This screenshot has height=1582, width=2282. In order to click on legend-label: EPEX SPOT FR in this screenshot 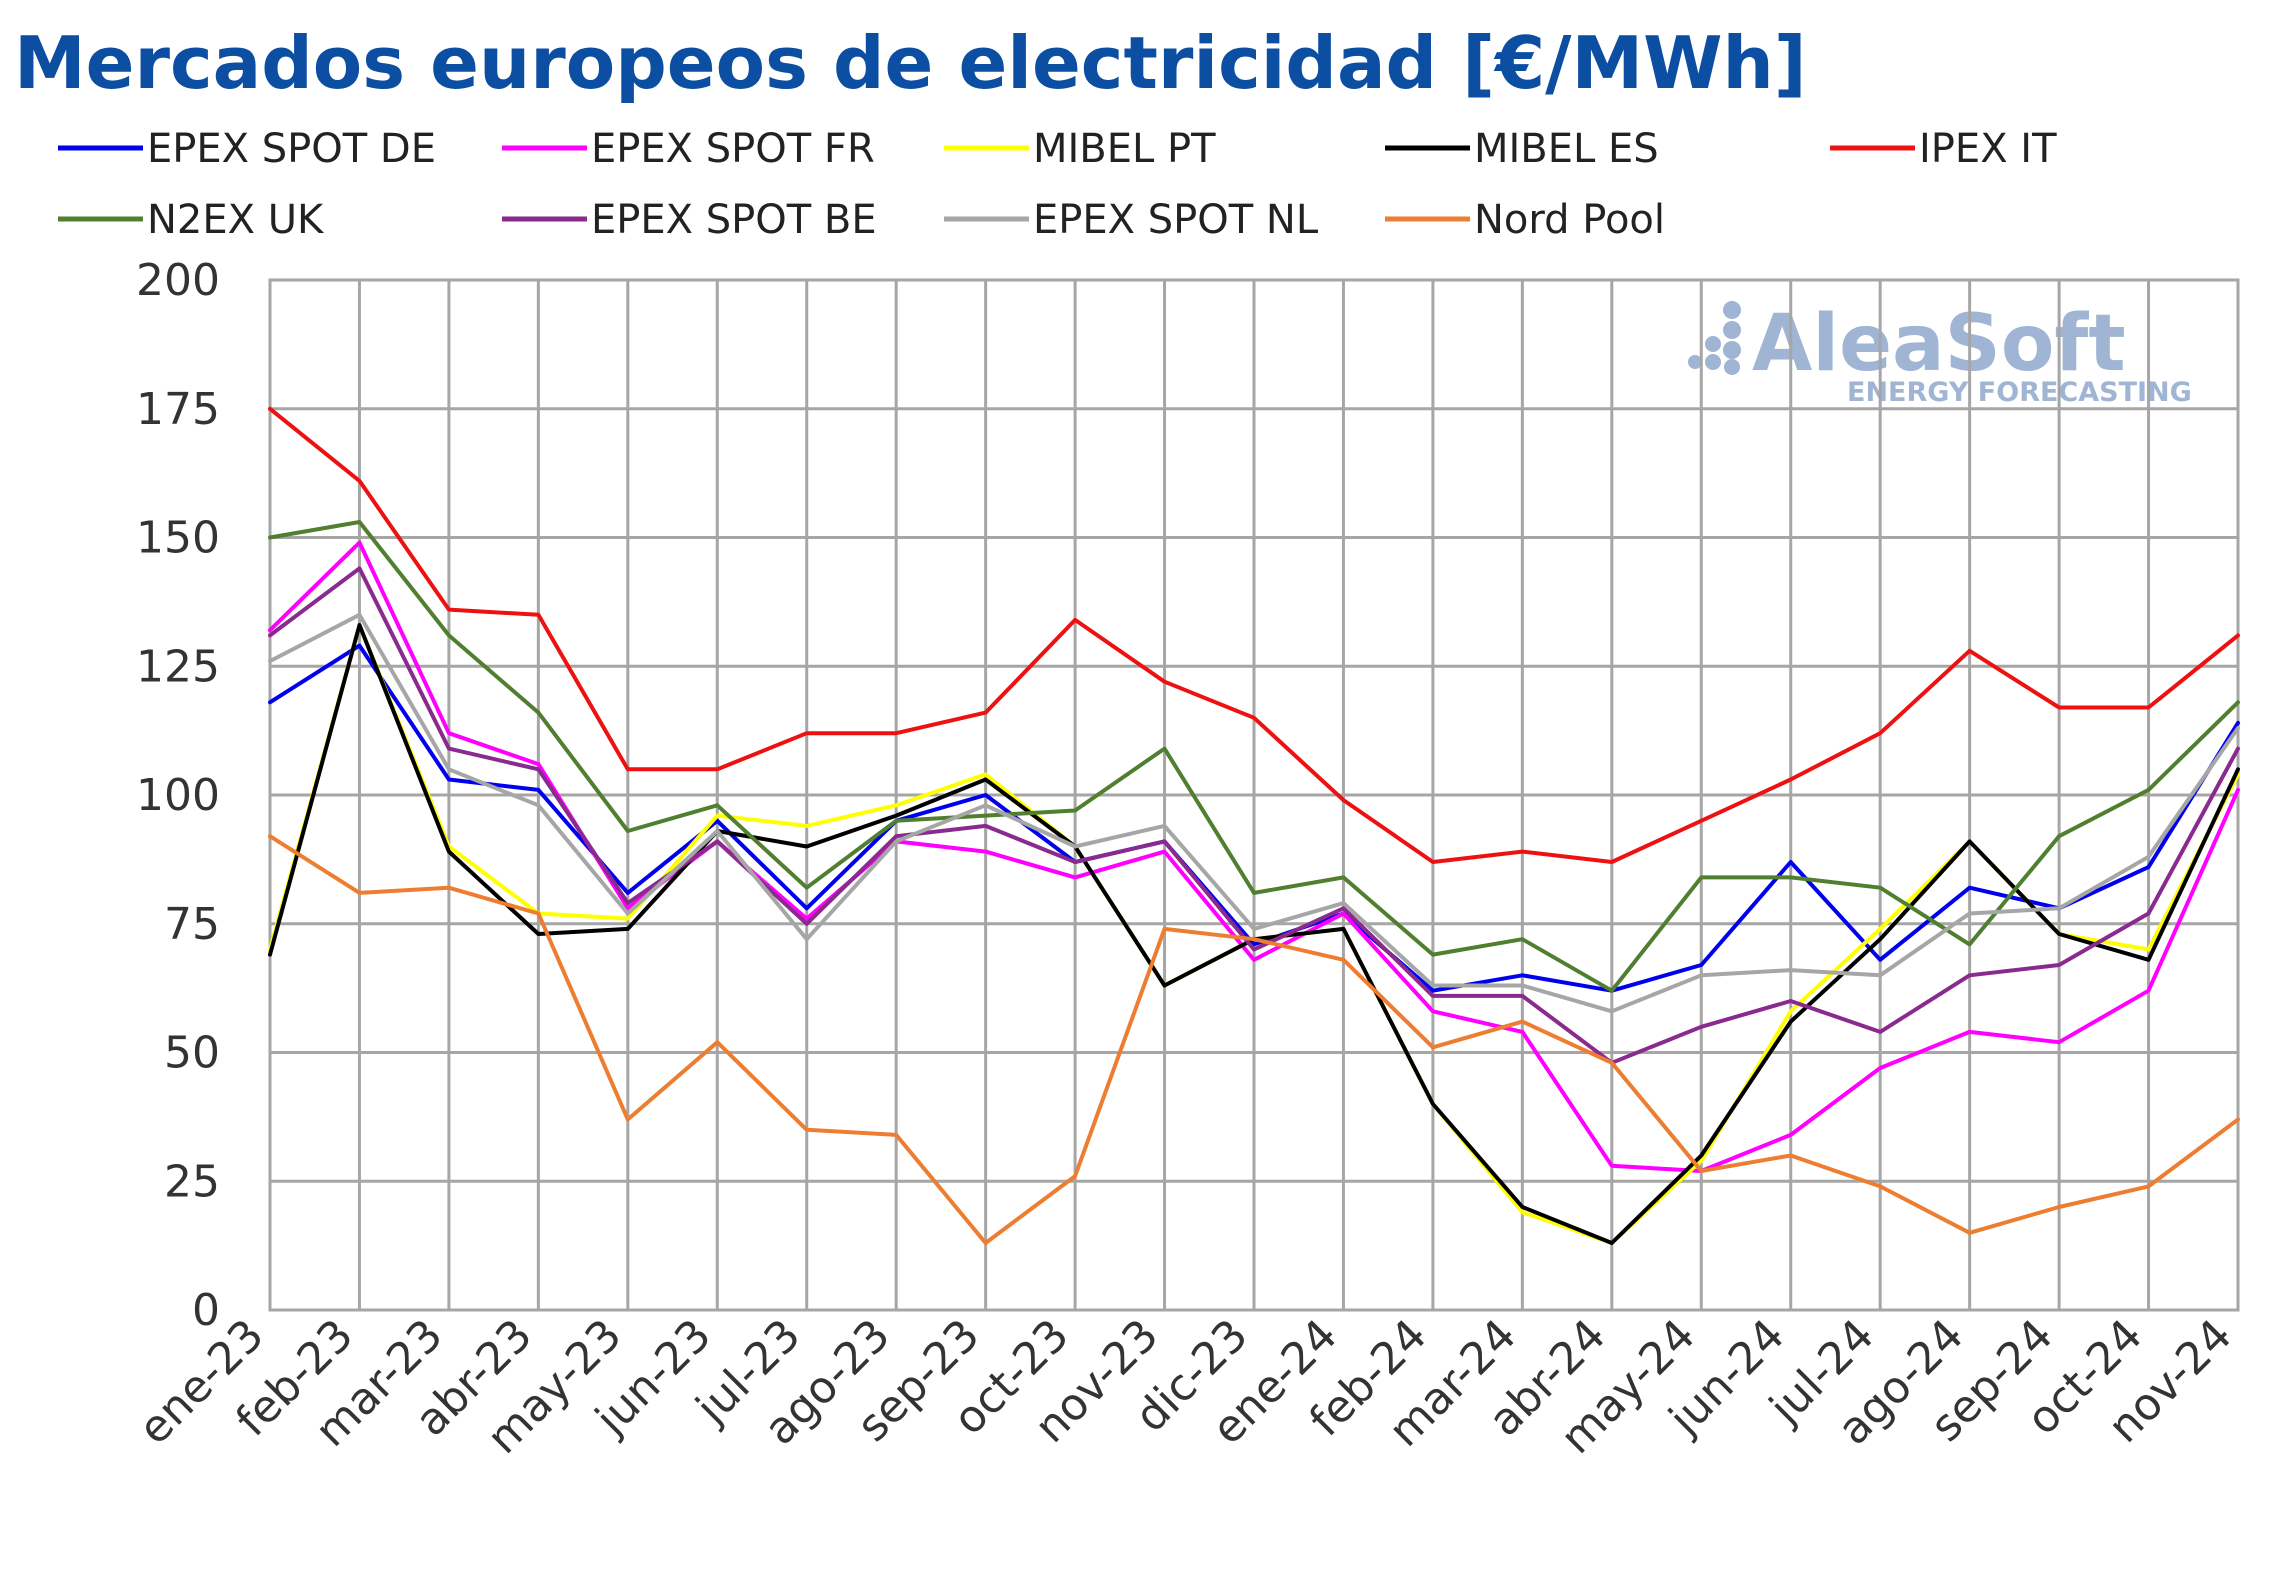, I will do `click(733, 149)`.